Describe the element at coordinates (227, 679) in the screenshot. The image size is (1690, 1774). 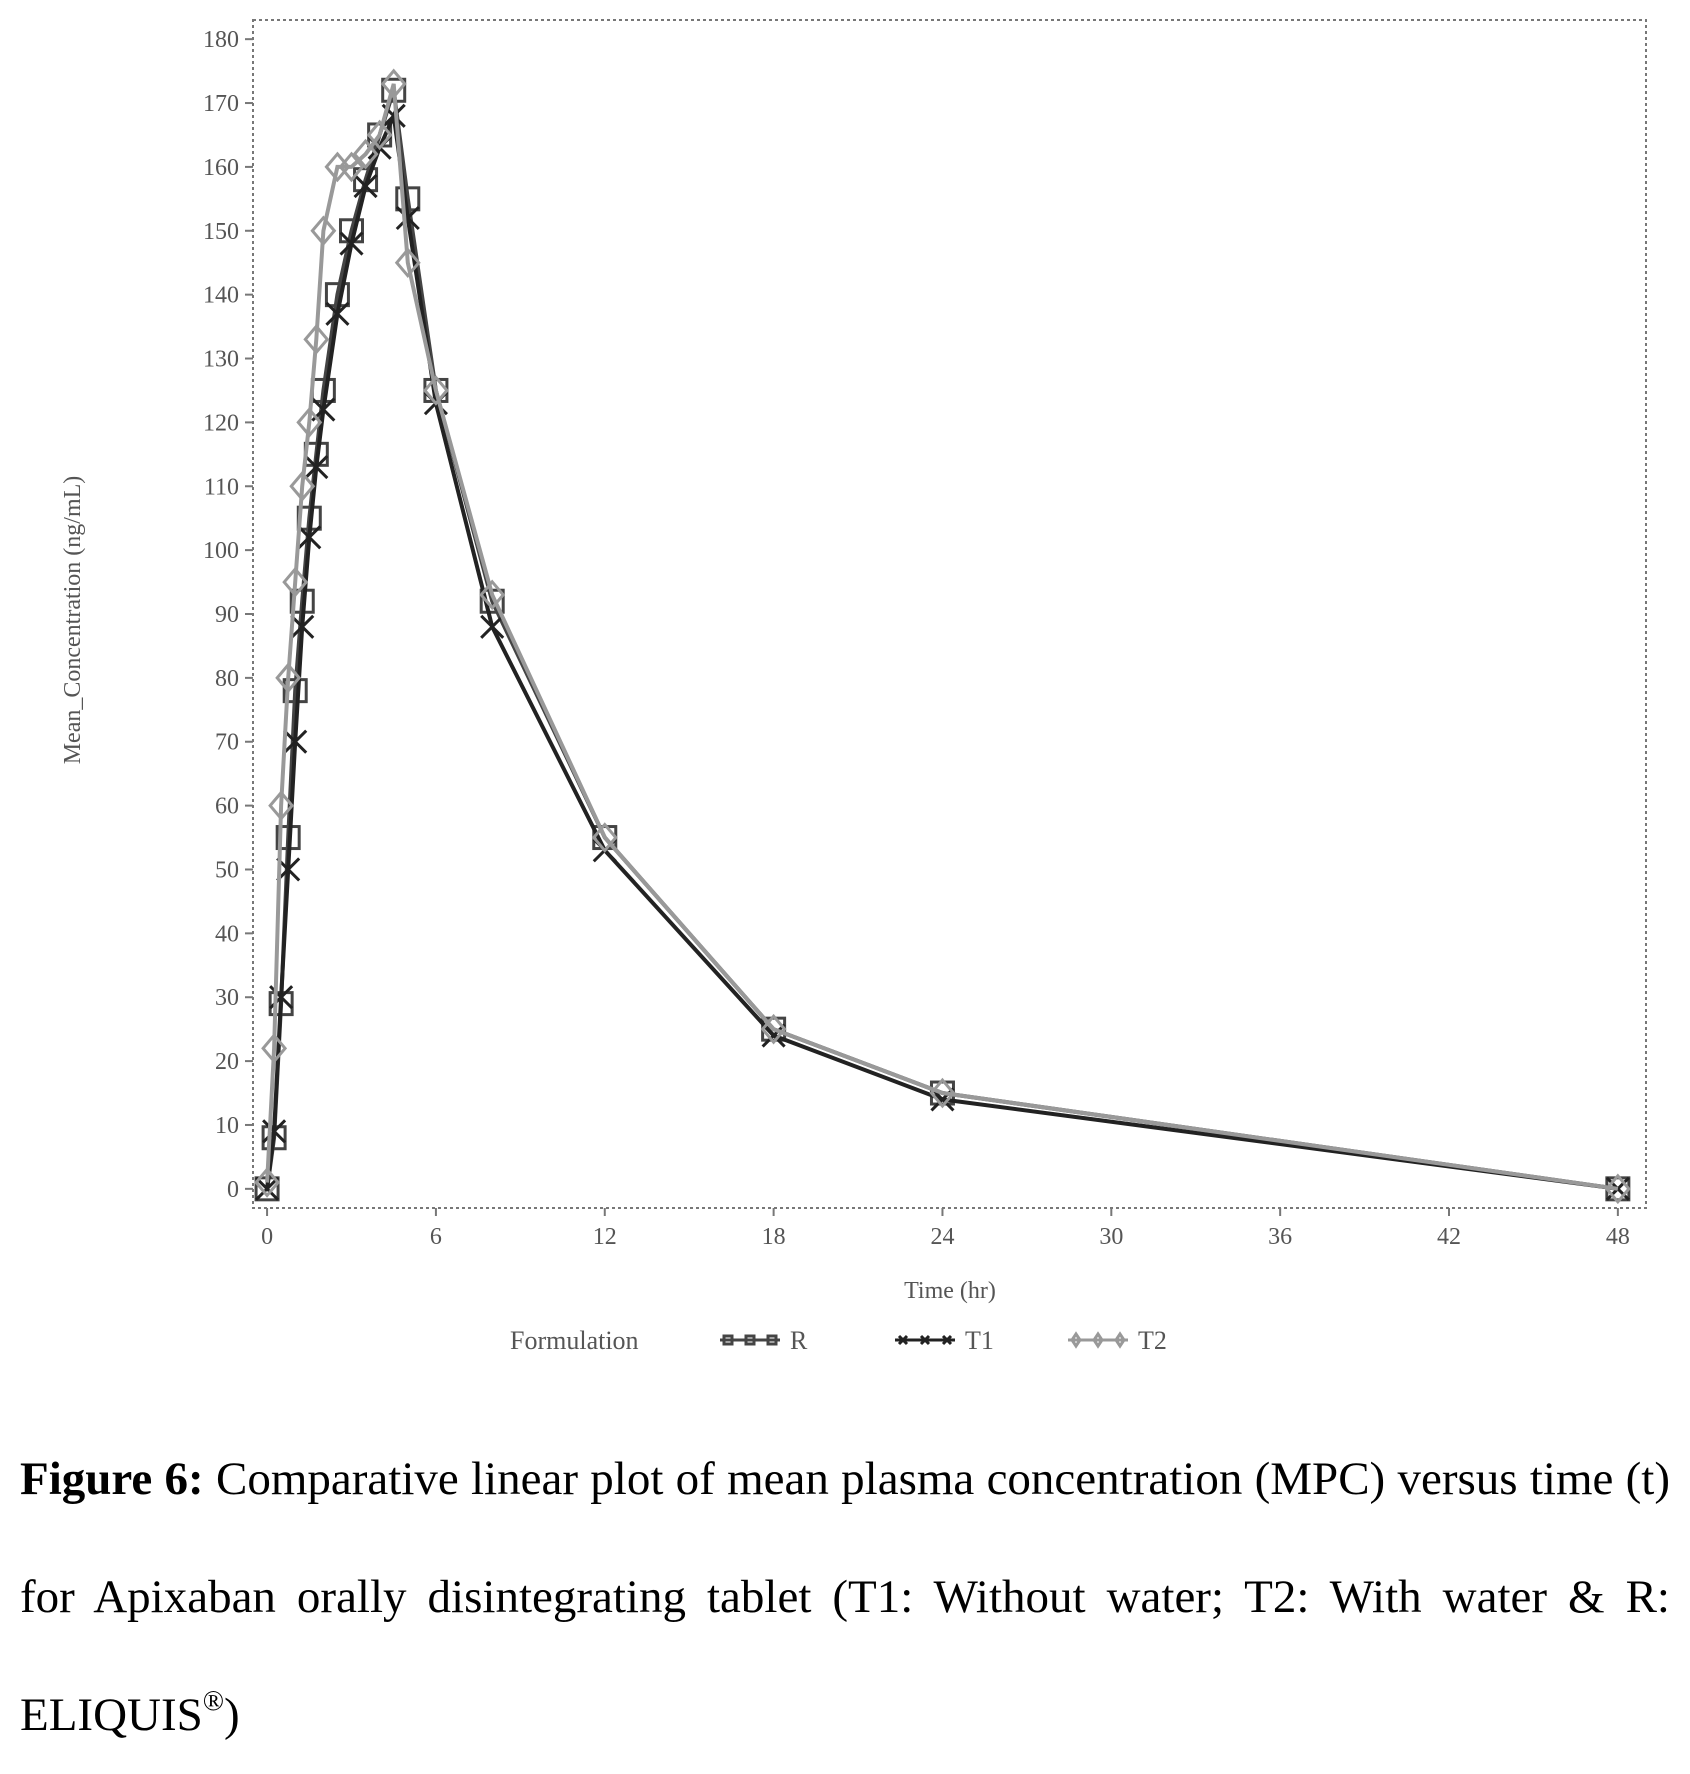
I see `y-tick-label: 80` at that location.